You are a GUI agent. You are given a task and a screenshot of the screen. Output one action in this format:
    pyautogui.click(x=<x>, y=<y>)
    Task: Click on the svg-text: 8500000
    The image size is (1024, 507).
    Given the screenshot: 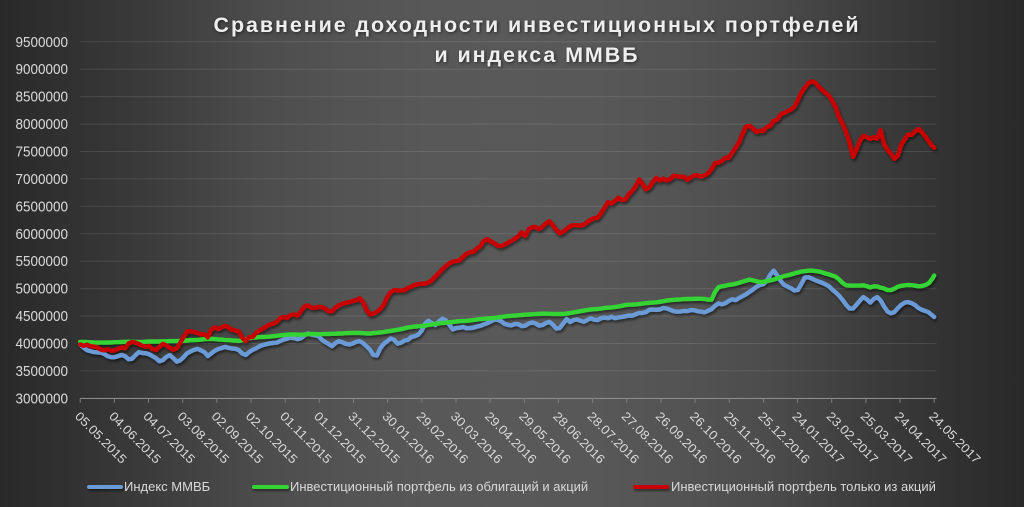 What is the action you would take?
    pyautogui.click(x=42, y=97)
    